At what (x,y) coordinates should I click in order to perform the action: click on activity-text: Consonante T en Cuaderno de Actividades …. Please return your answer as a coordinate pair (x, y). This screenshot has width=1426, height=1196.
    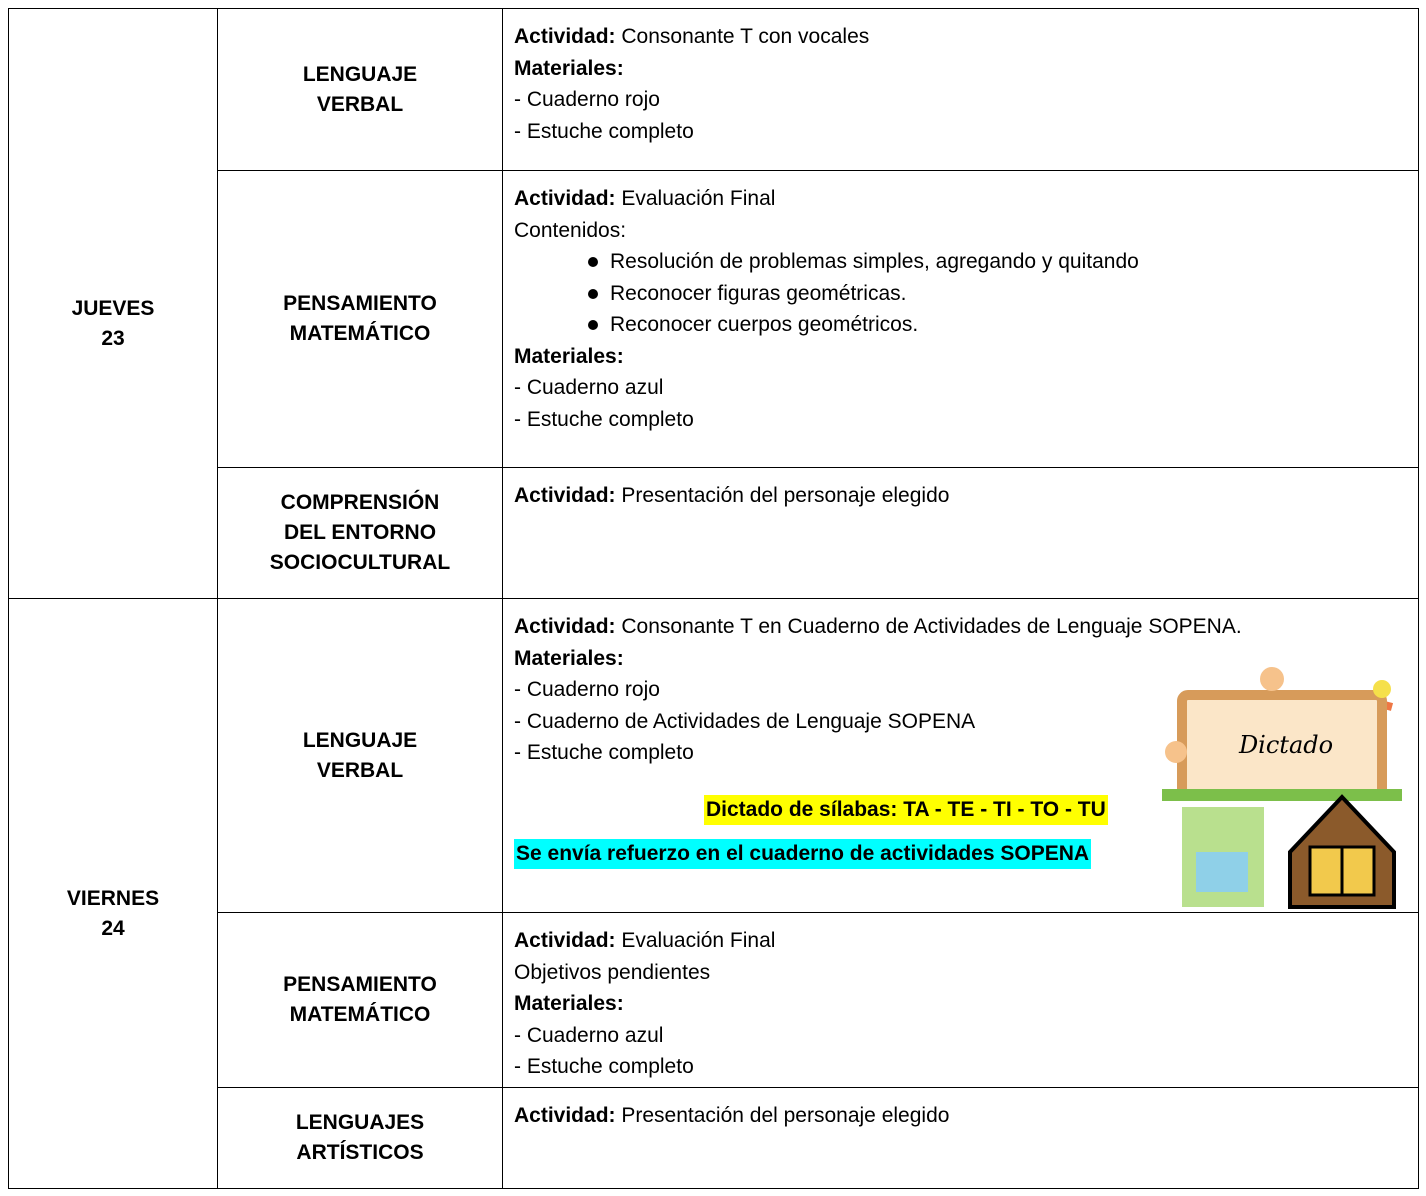
    Looking at the image, I should click on (931, 626).